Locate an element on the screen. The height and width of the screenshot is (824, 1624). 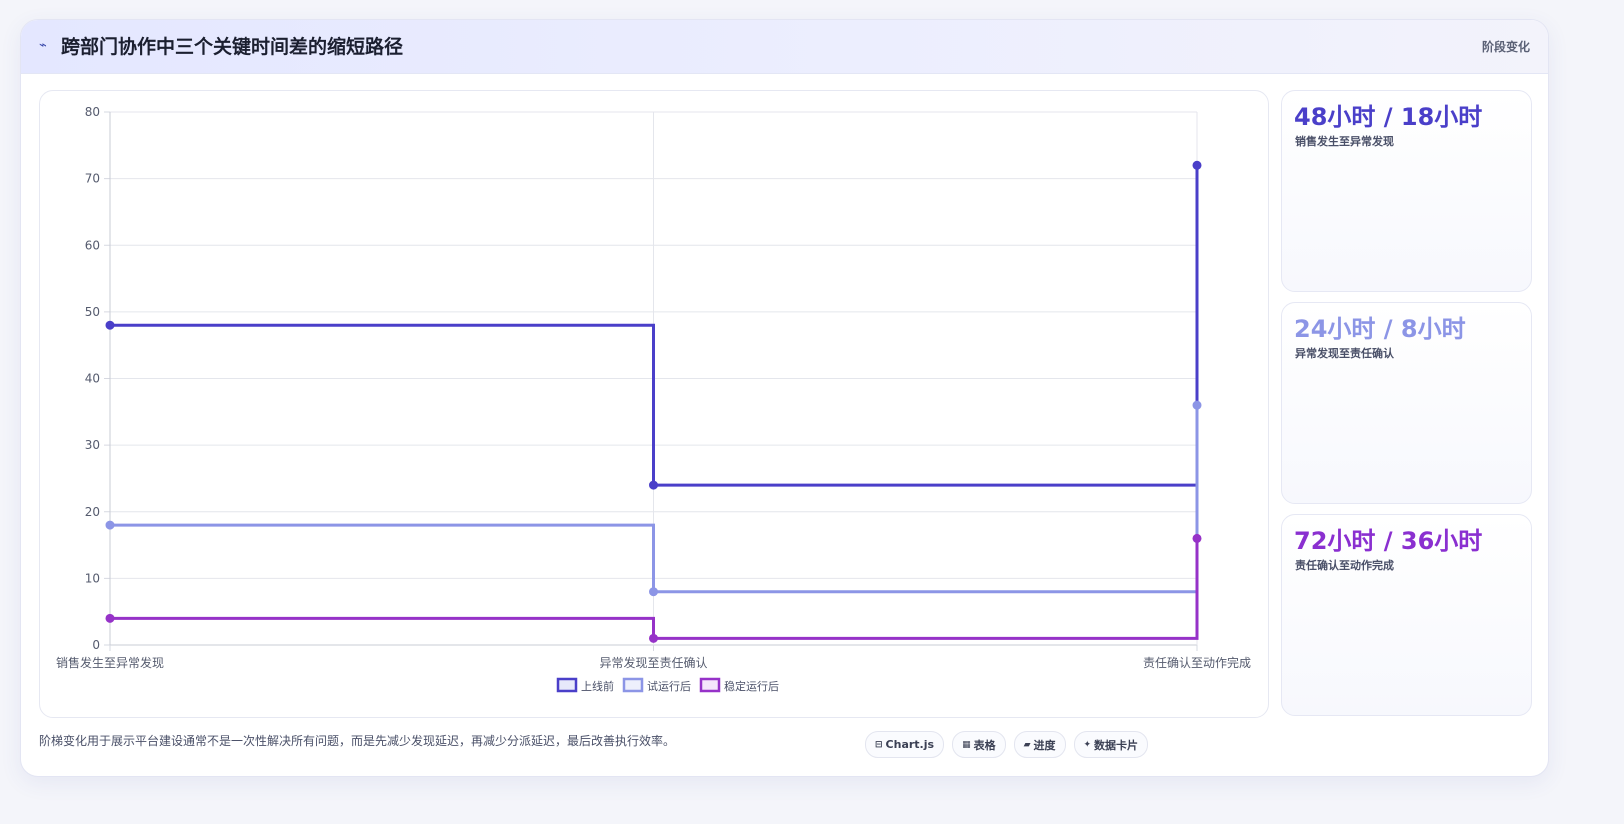
y-tick-label: 70 is located at coordinates (92, 179).